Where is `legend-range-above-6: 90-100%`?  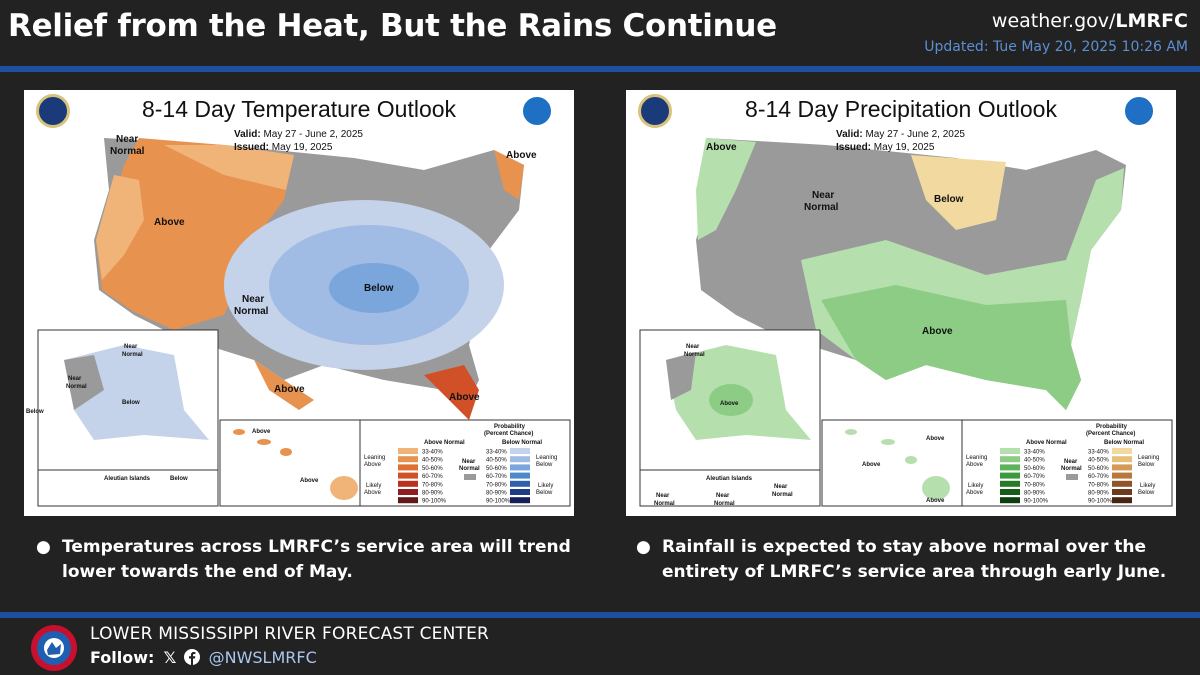
legend-range-above-6: 90-100% is located at coordinates (1036, 502).